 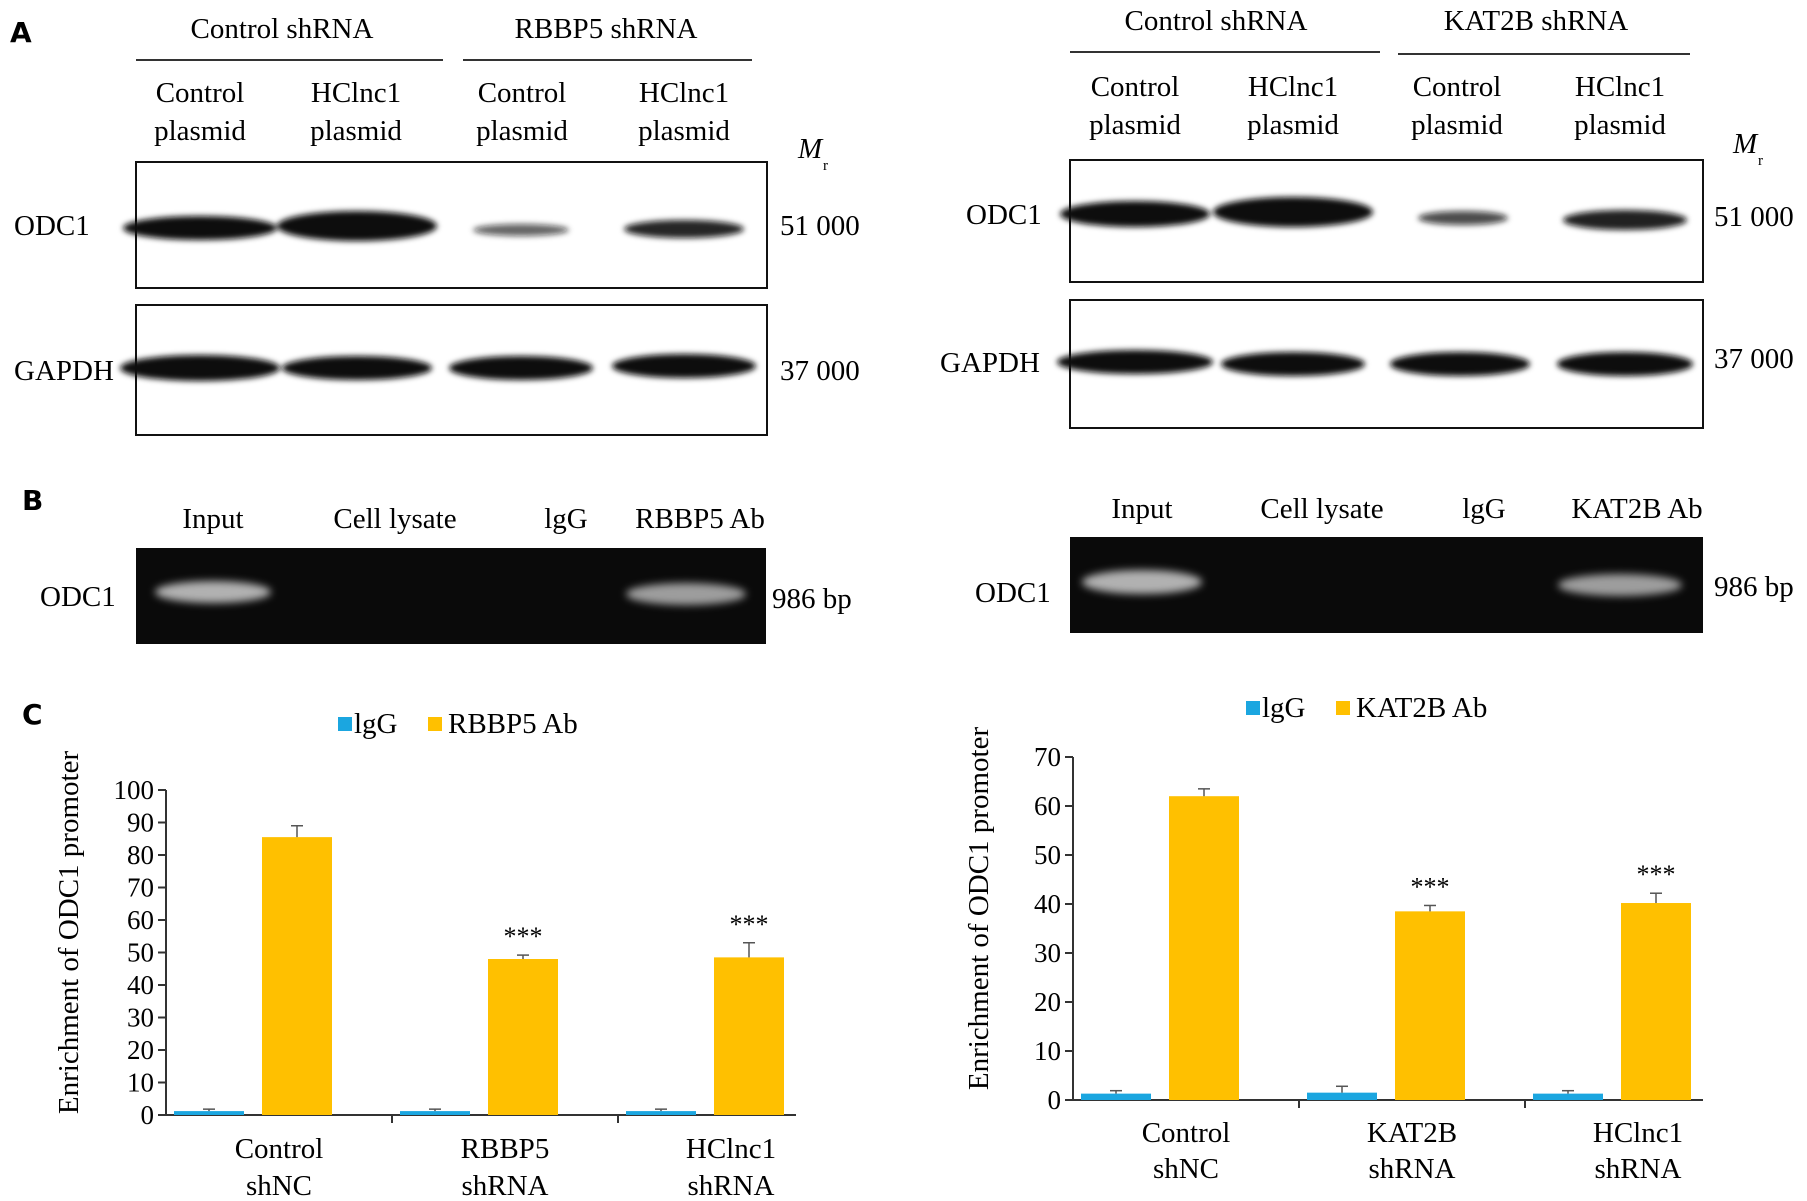 What do you see at coordinates (522, 131) in the screenshot?
I see `blot-left-lane3-l2: plasmid` at bounding box center [522, 131].